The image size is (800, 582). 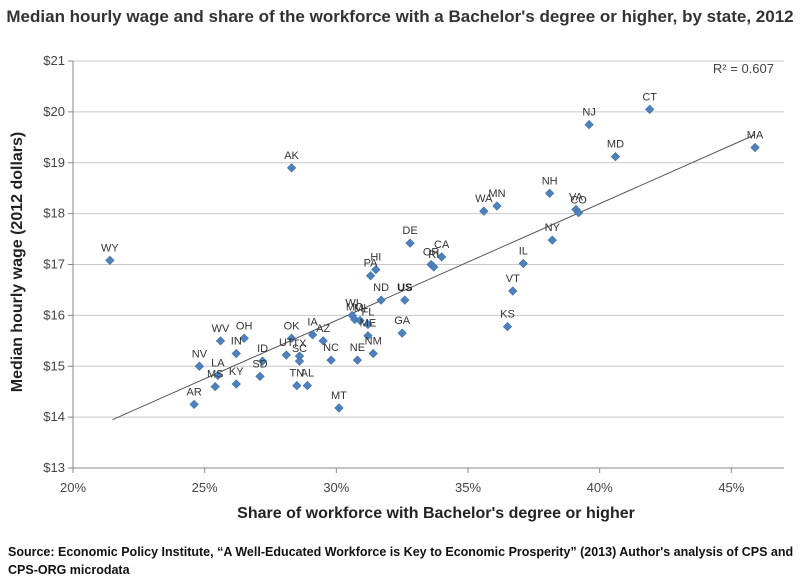 I want to click on data-point-wa, so click(x=484, y=211).